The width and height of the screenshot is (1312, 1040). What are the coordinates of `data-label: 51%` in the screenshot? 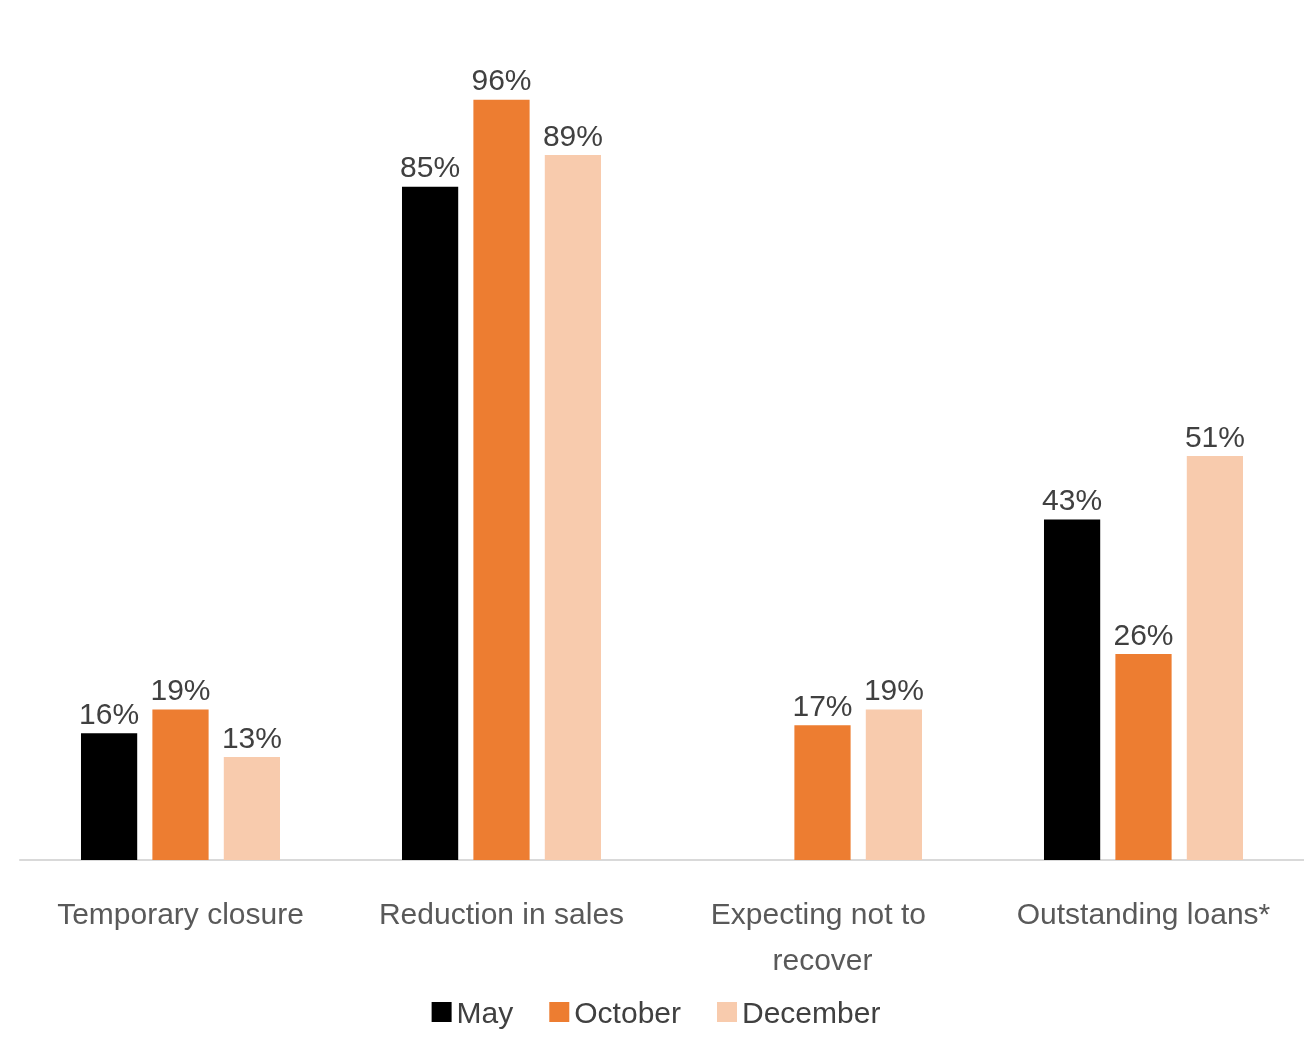 It's located at (1214, 436).